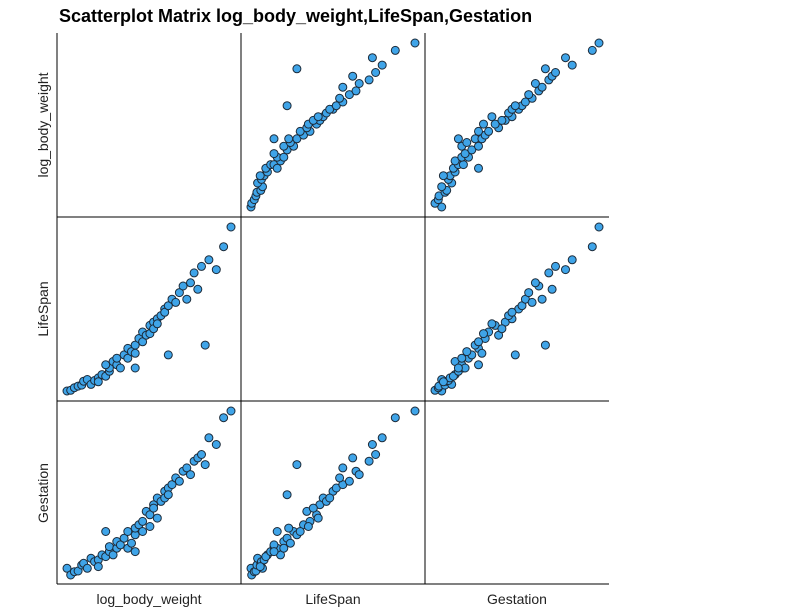 The width and height of the screenshot is (792, 612). What do you see at coordinates (43, 308) in the screenshot?
I see `y-axis-label-LifeSpan: LifeSpan` at bounding box center [43, 308].